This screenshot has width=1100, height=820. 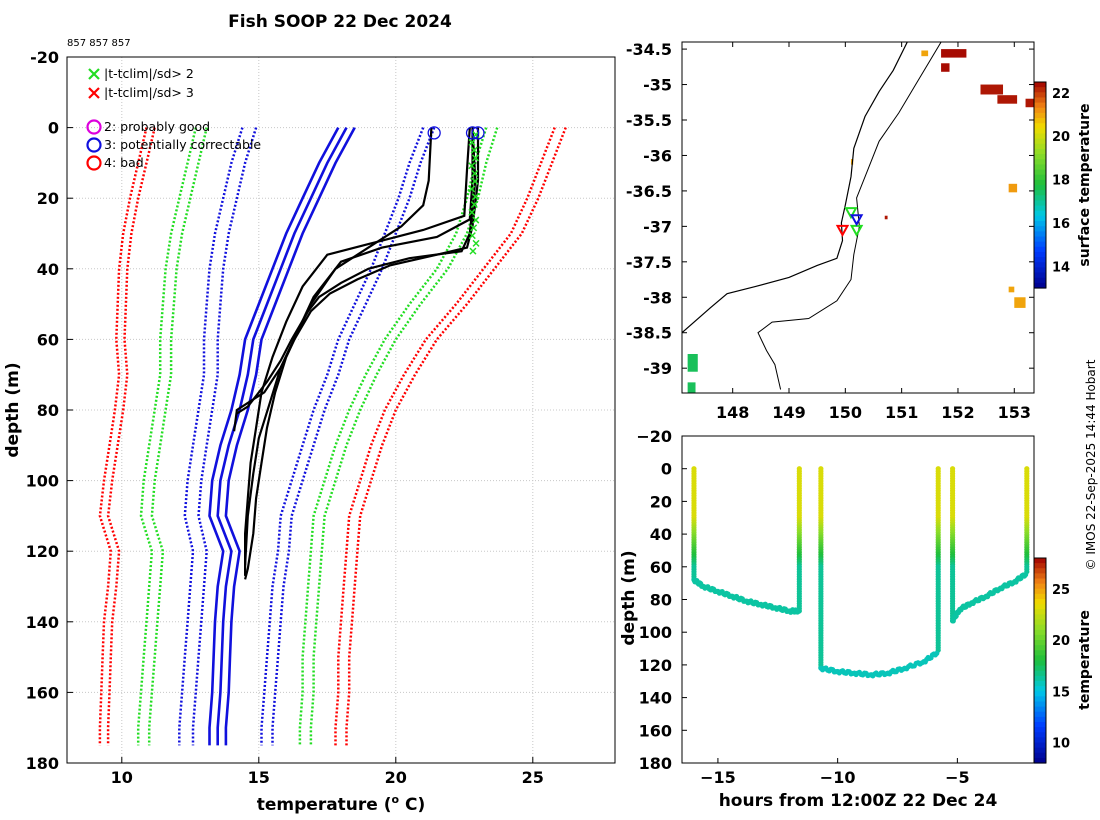 I want to click on map-tick-label-y: -38, so click(x=657, y=297).